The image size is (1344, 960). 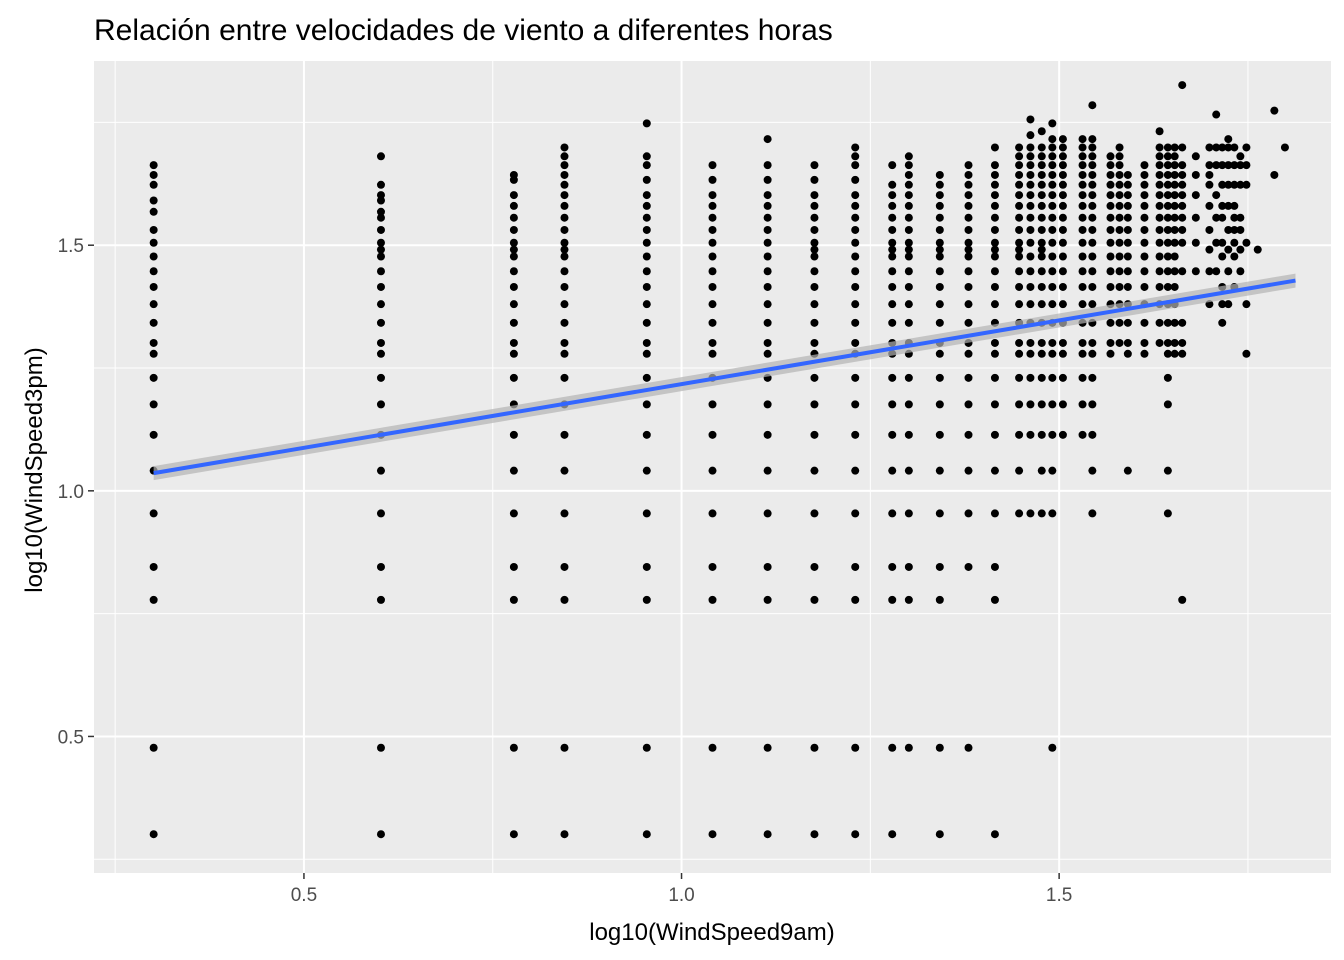 I want to click on y-tick-label: 1.0, so click(x=71, y=492).